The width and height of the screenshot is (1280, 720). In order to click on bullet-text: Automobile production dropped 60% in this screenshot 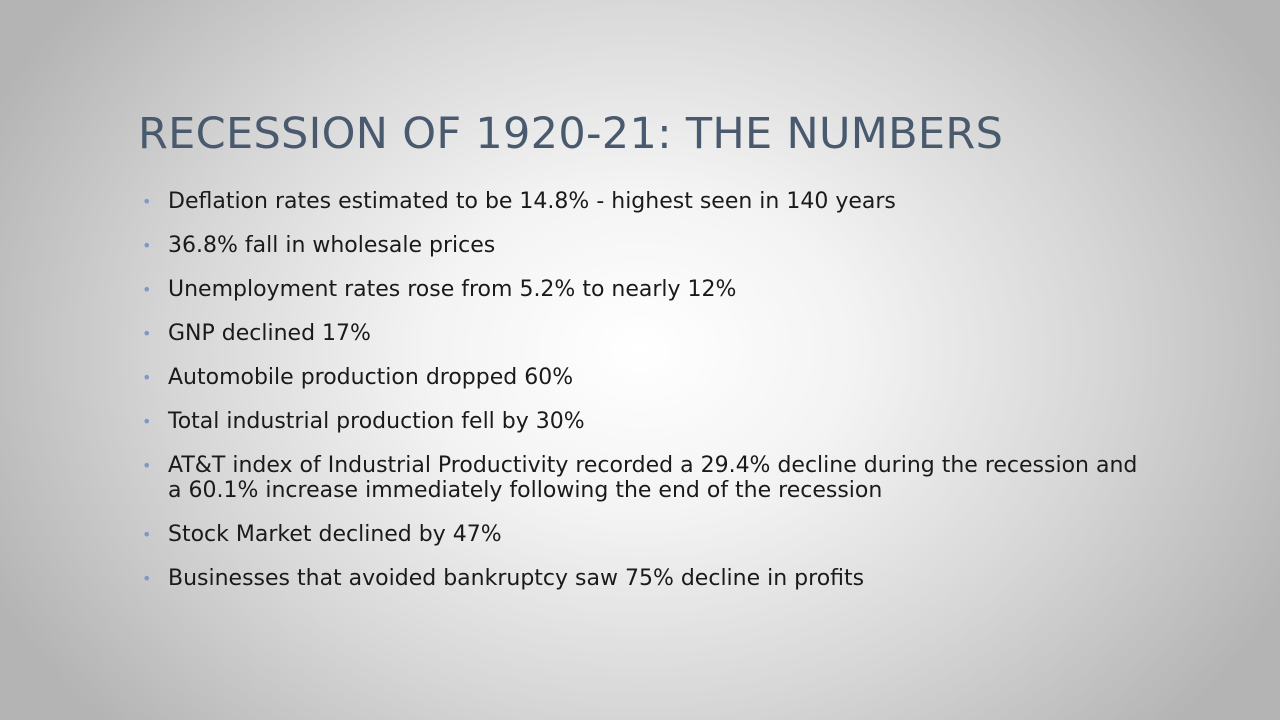, I will do `click(371, 377)`.